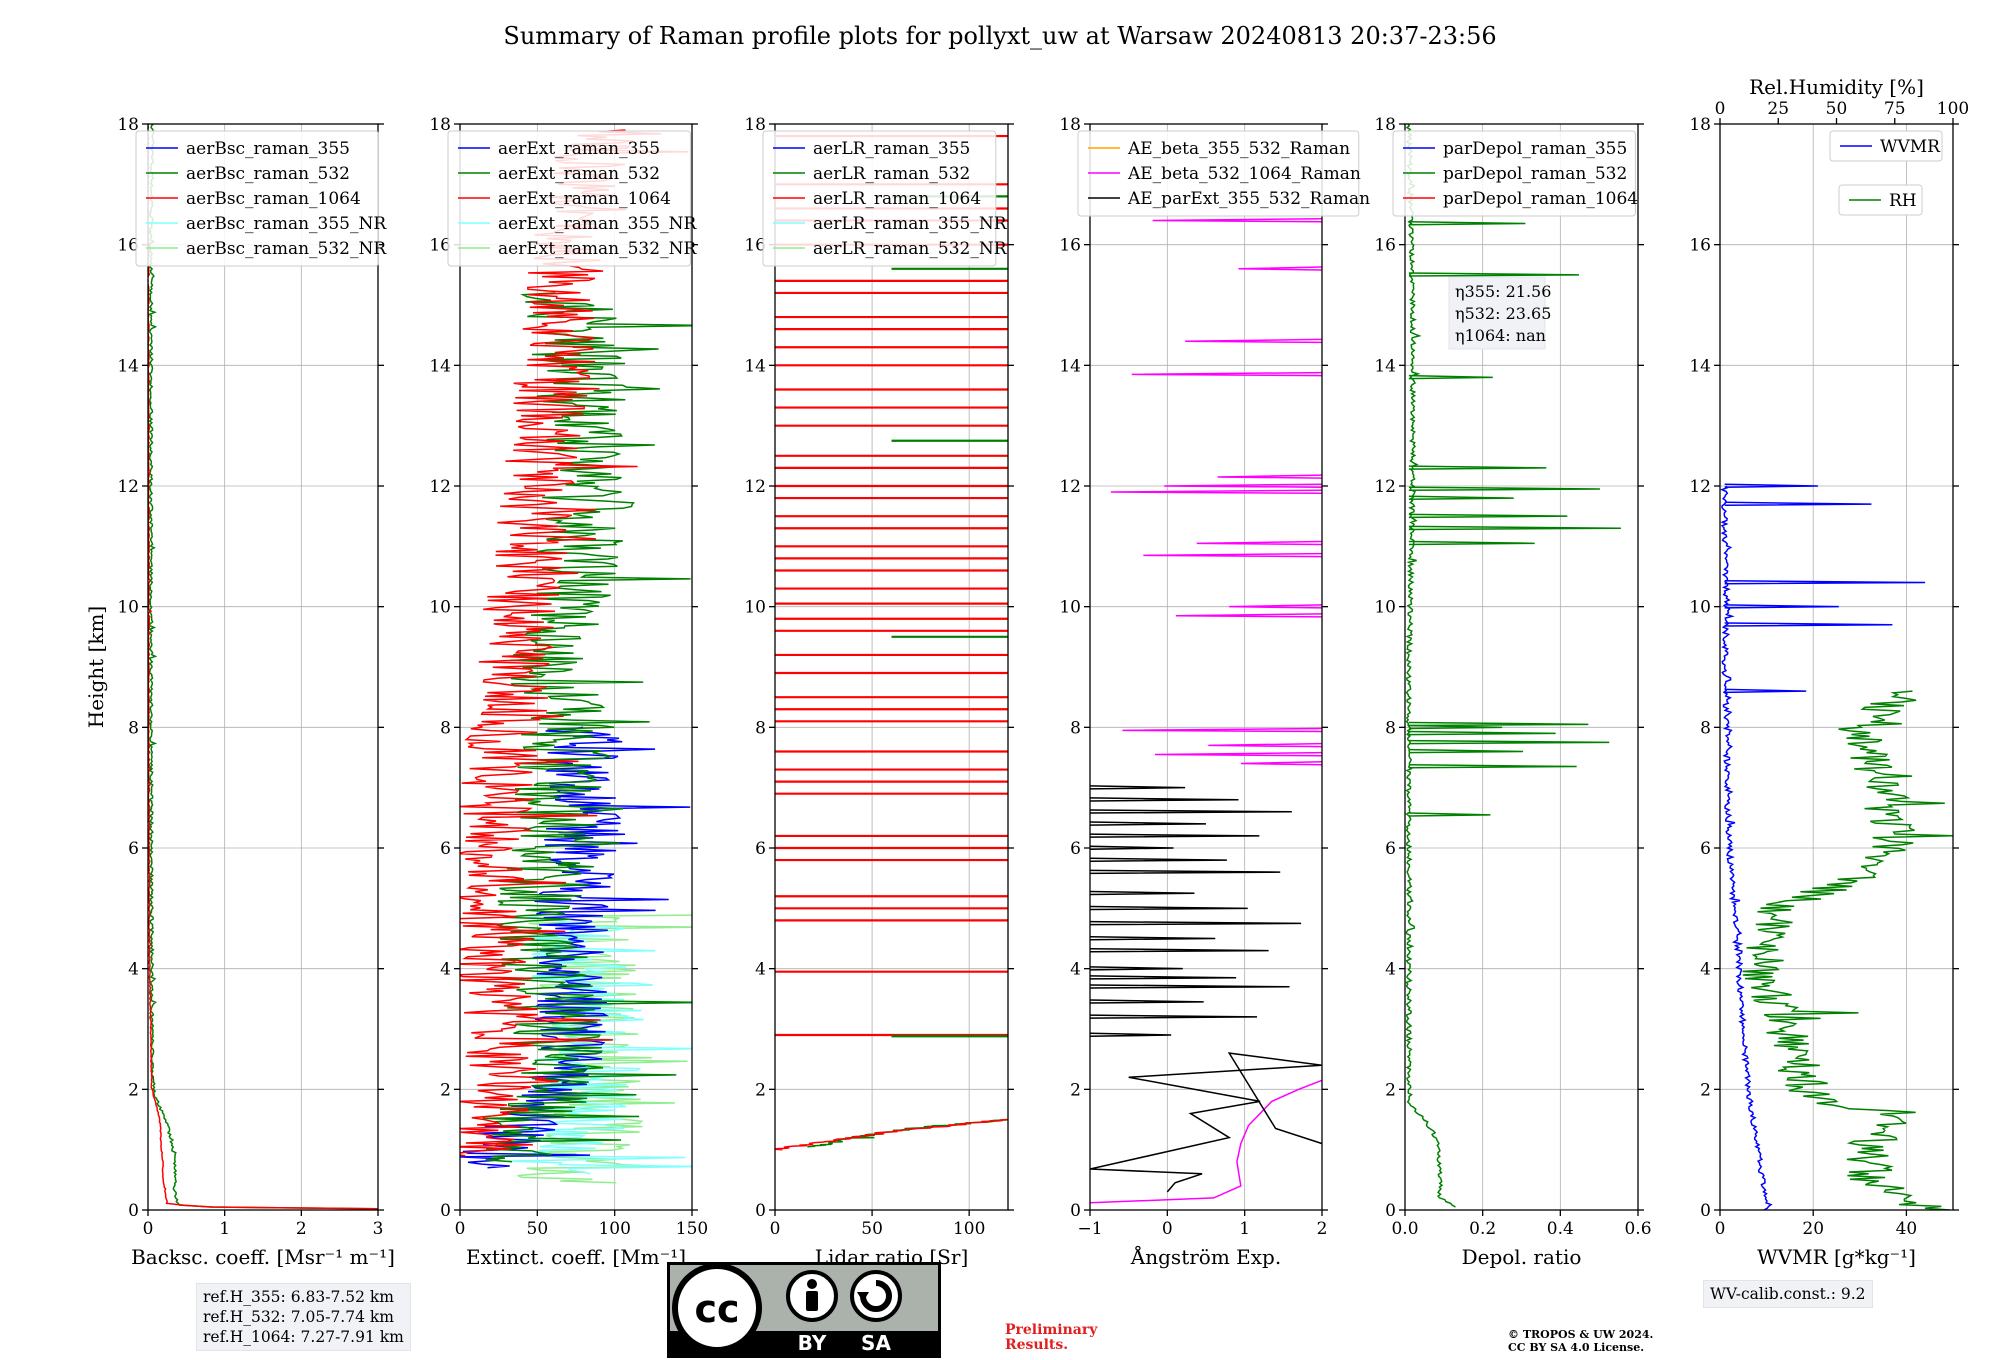 This screenshot has height=1360, width=2000. What do you see at coordinates (1037, 1345) in the screenshot?
I see `preliminary-line-2: Results.` at bounding box center [1037, 1345].